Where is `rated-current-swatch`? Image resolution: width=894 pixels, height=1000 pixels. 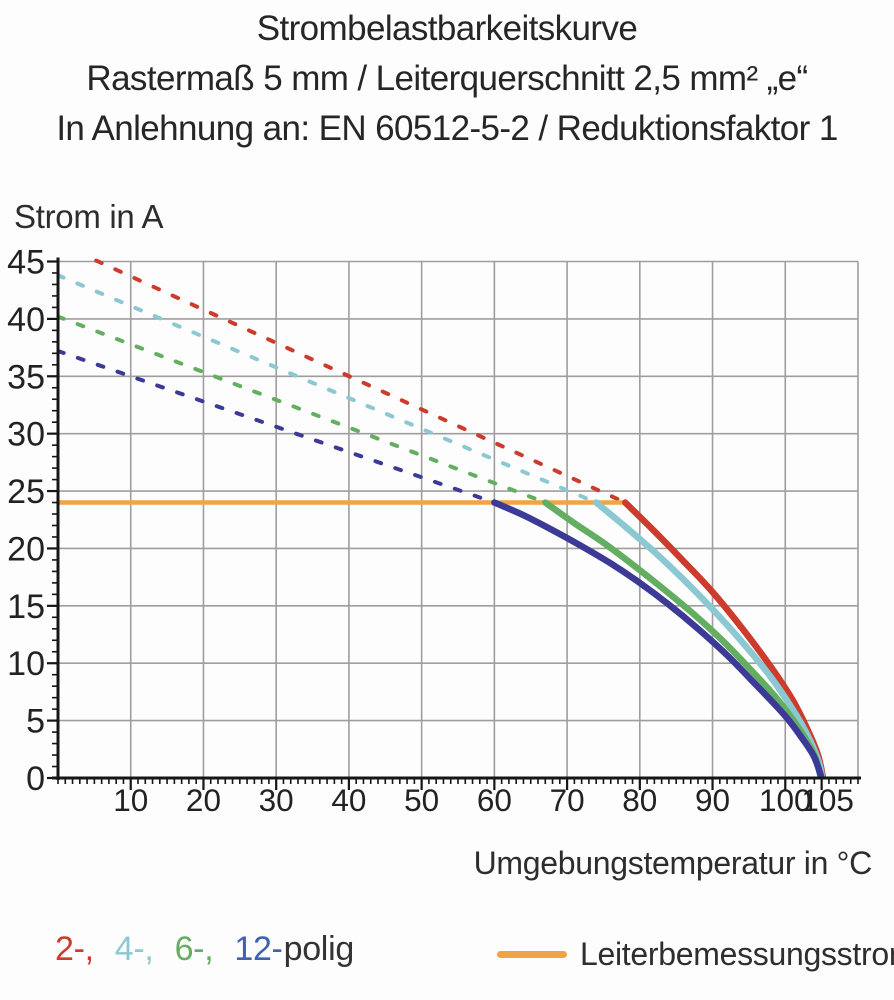
rated-current-swatch is located at coordinates (532, 954).